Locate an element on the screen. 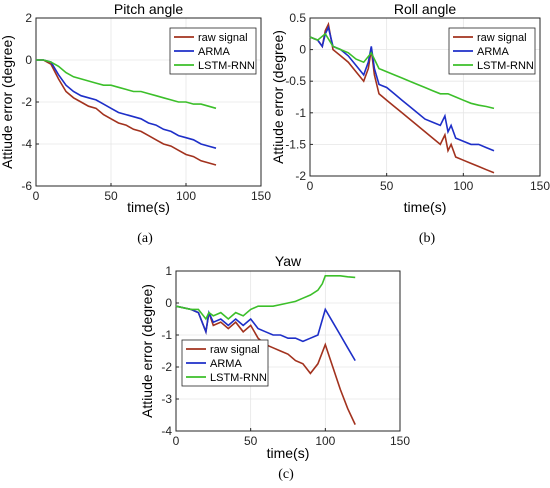  y-tick-label: -1.5 is located at coordinates (295, 144).